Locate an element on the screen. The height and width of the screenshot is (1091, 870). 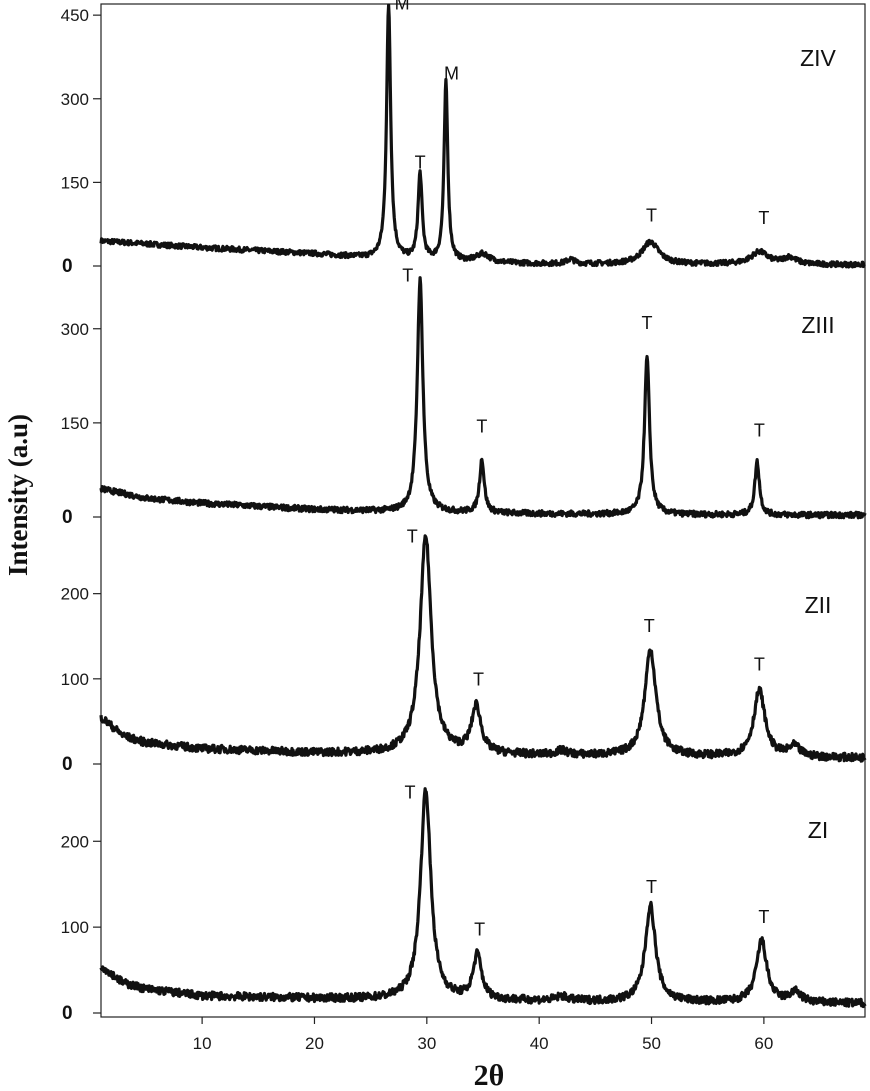
x-tick-label: 60 is located at coordinates (763, 1043).